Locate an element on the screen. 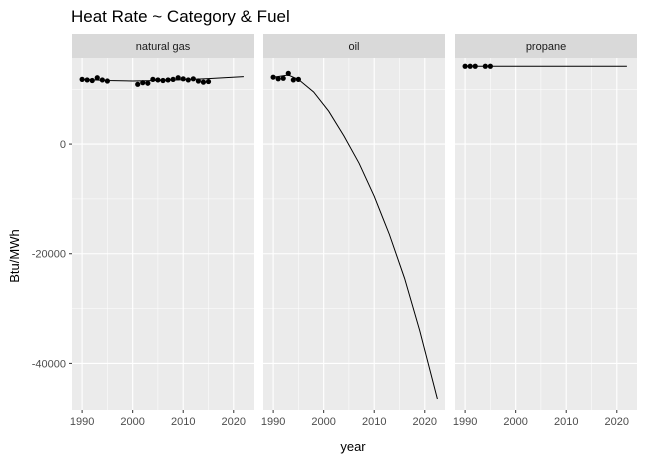 This screenshot has width=645, height=461. x-axis-title: year is located at coordinates (353, 446).